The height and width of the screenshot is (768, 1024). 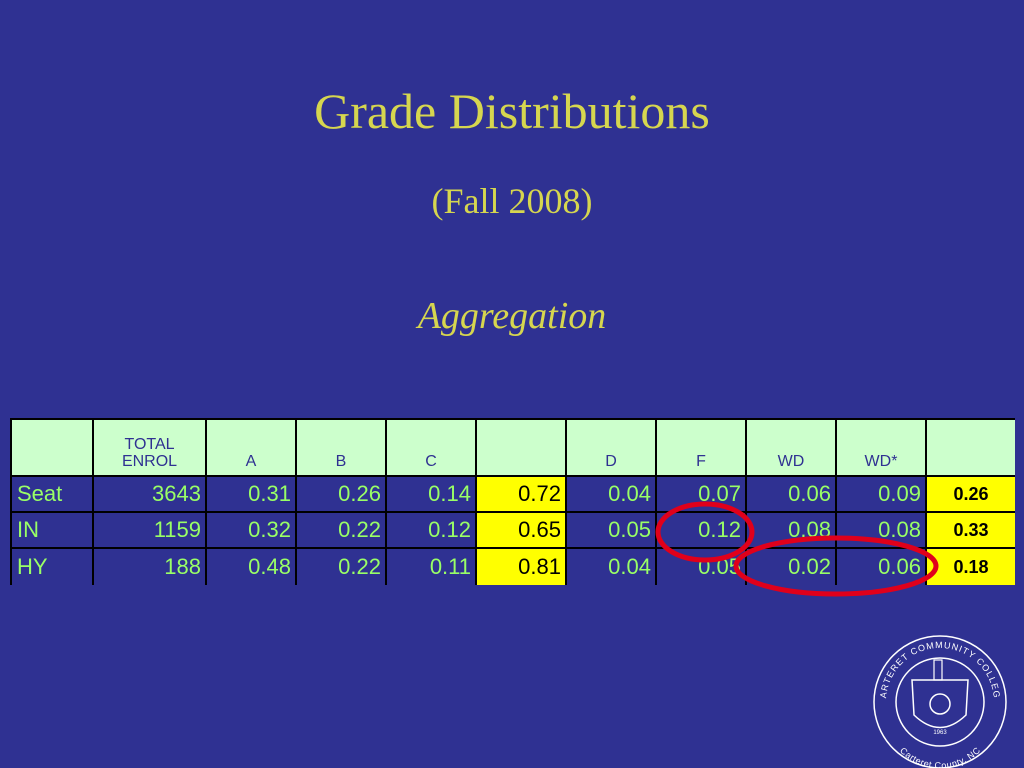 I want to click on header-cell: TOTAL ENROL, so click(x=149, y=447).